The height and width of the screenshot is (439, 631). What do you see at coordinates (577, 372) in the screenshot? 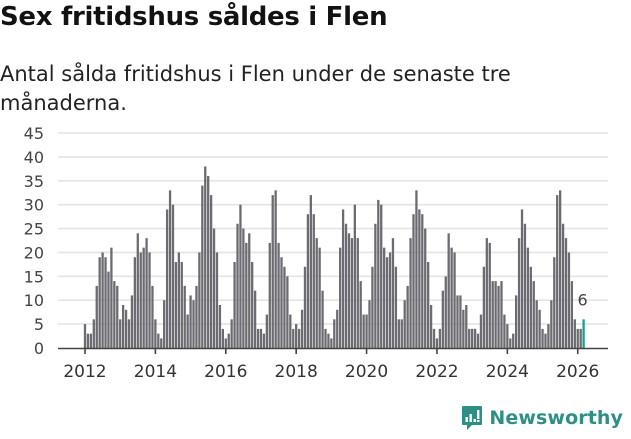
I see `x-tick-label: 2026` at bounding box center [577, 372].